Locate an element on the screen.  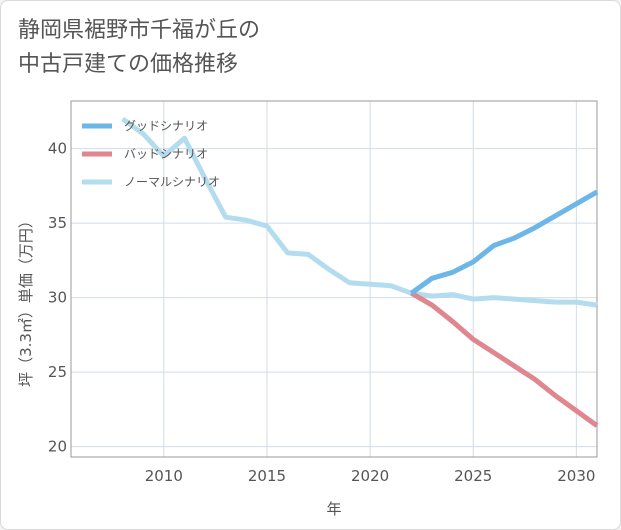
x-tick-label: 2015 is located at coordinates (267, 476).